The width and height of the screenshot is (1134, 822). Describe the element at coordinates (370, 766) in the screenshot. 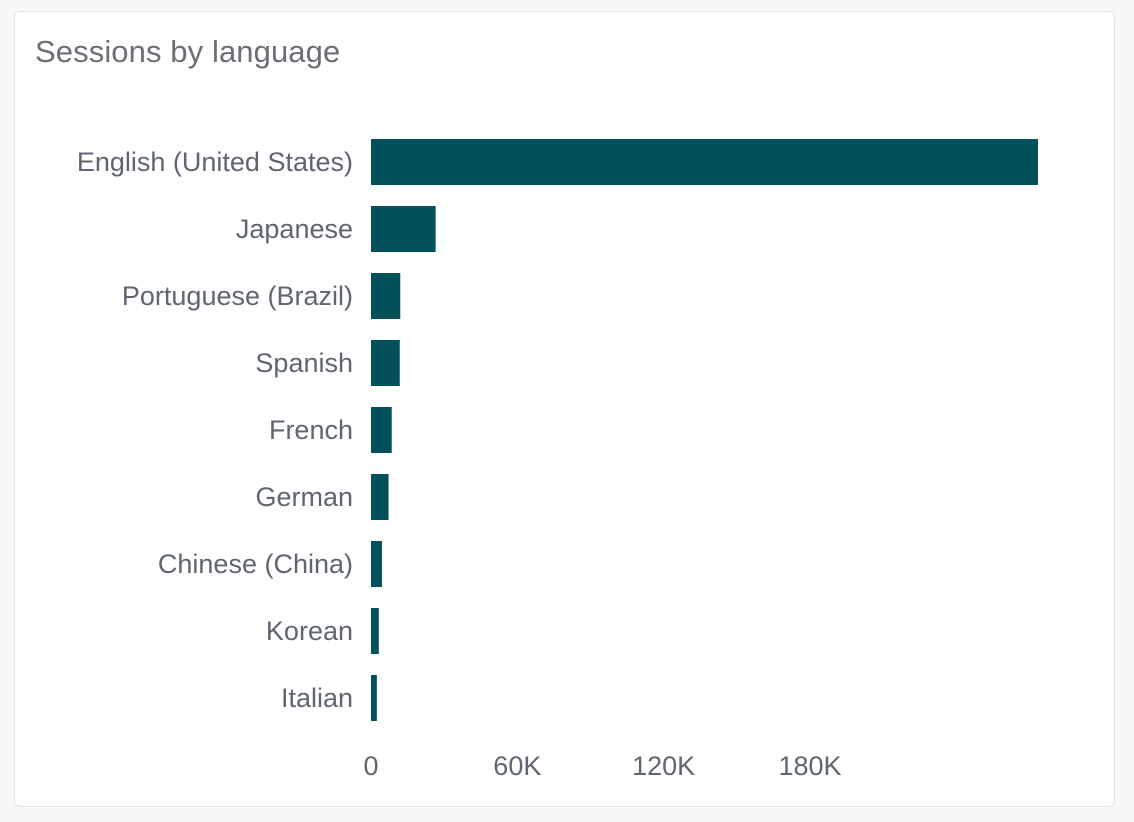

I see `x-tick-label: 0` at that location.